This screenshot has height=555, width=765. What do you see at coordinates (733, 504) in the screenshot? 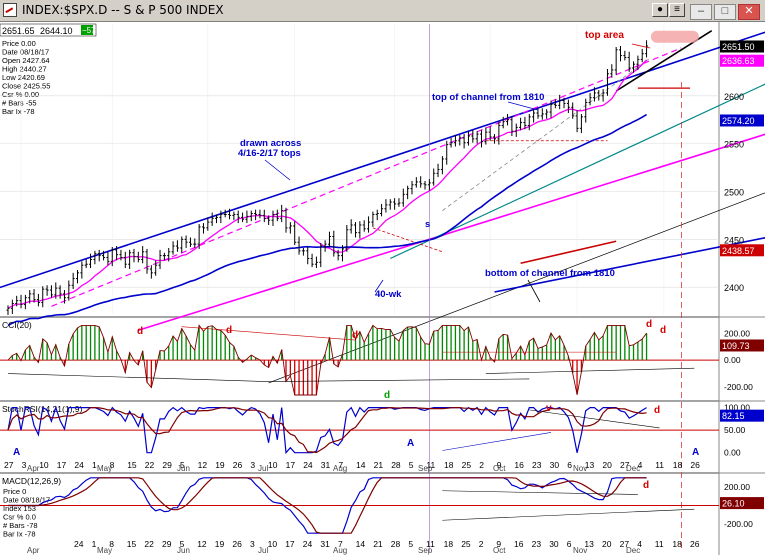
I see `macd-value-label: 26.10` at bounding box center [733, 504].